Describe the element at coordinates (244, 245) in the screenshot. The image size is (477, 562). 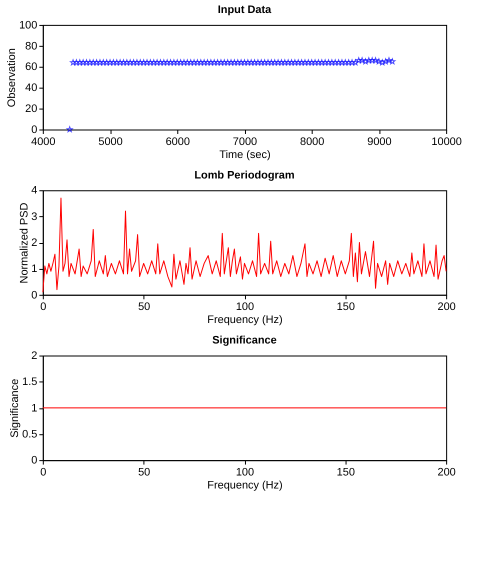
I see `line-series` at that location.